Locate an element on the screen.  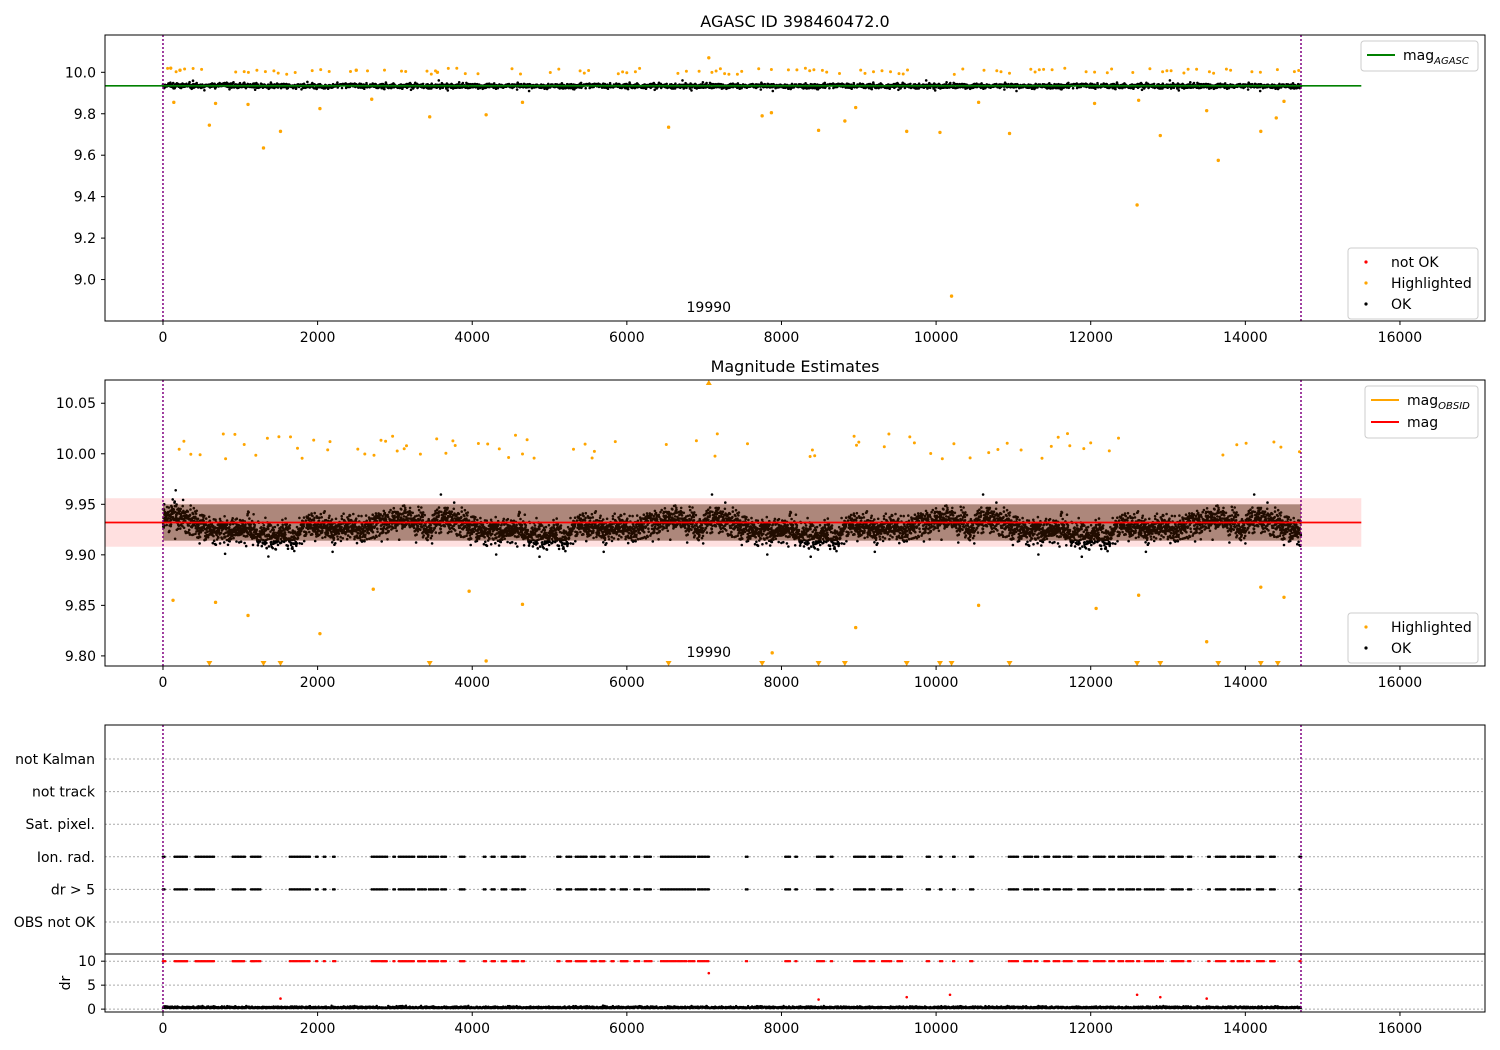
flag-row-label: Sat. pixel. is located at coordinates (60, 825).